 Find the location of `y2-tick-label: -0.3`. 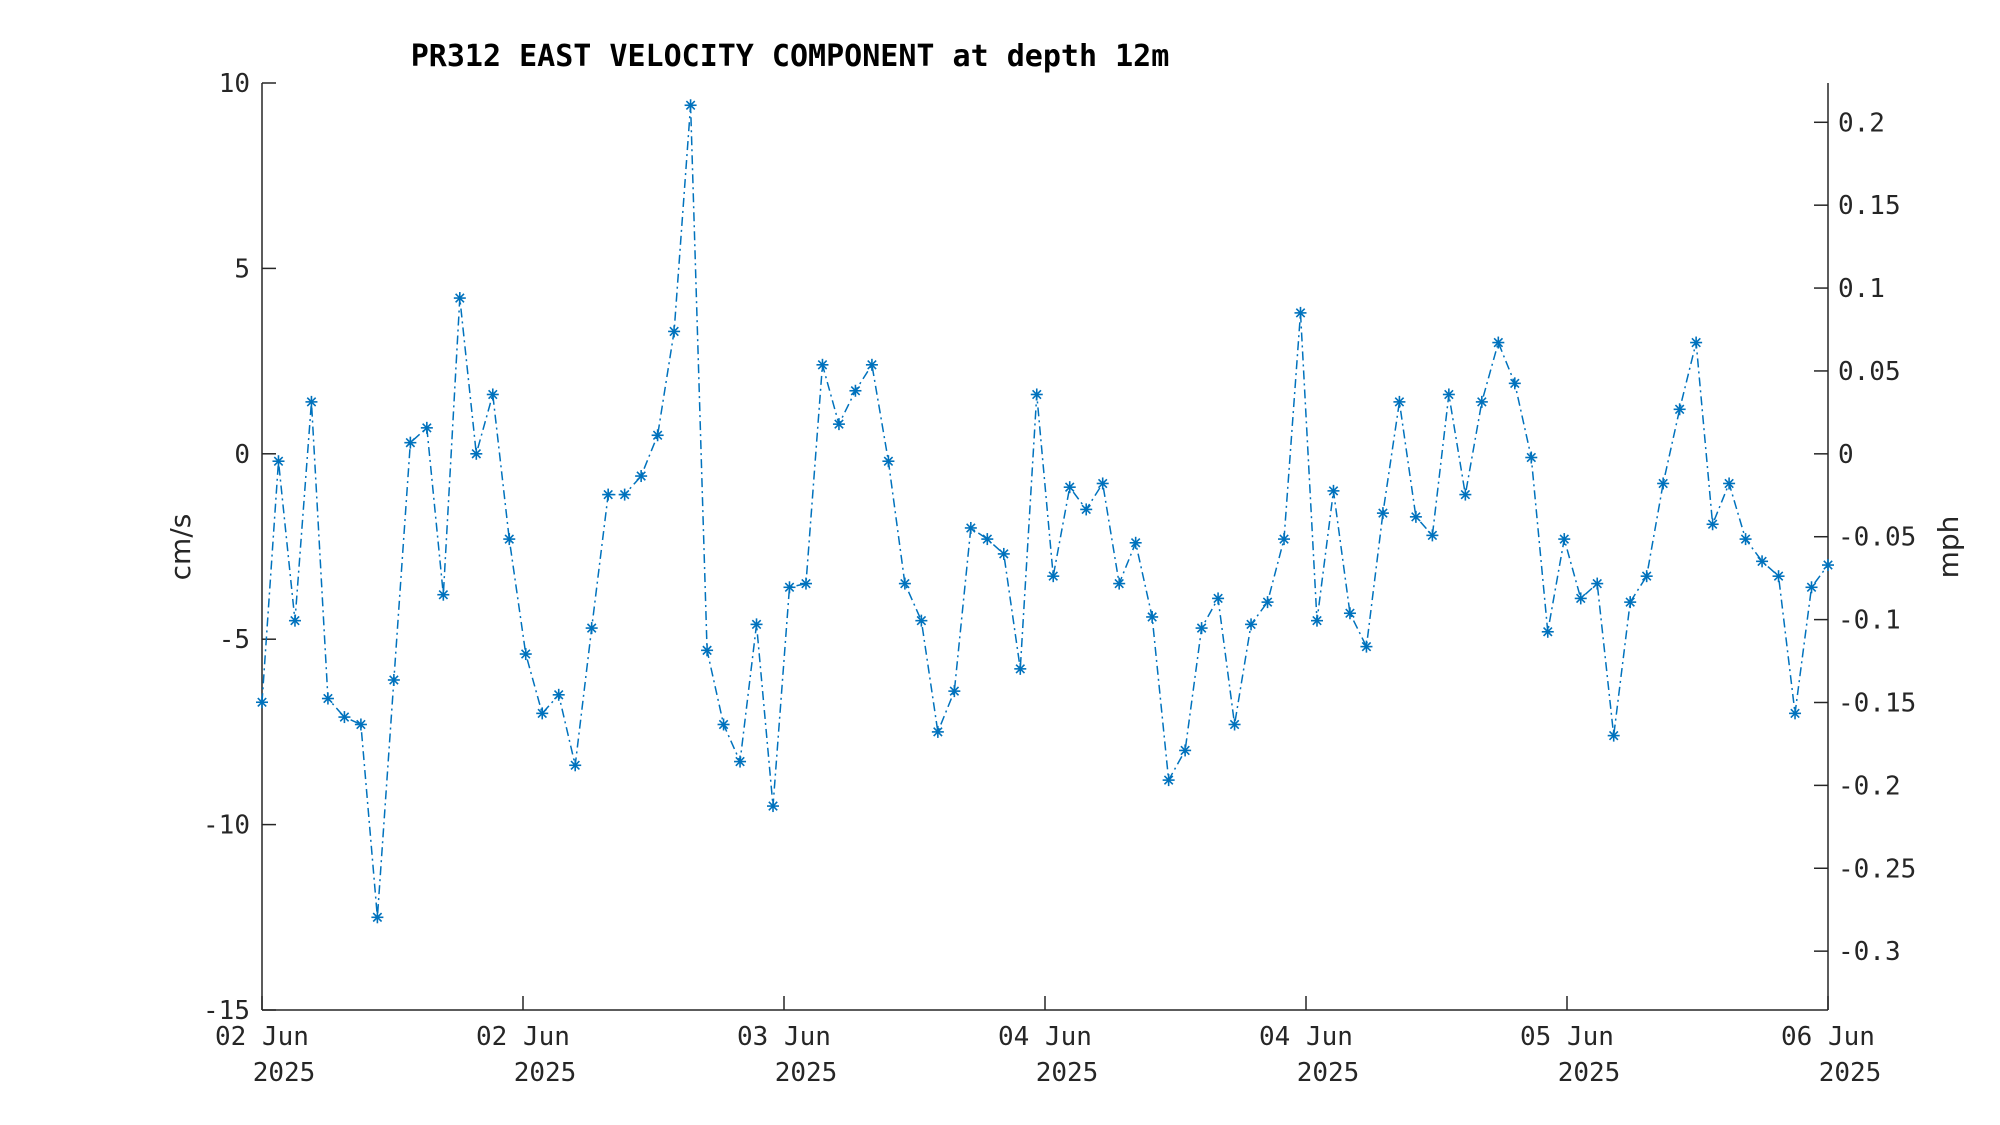

y2-tick-label: -0.3 is located at coordinates (1869, 952).